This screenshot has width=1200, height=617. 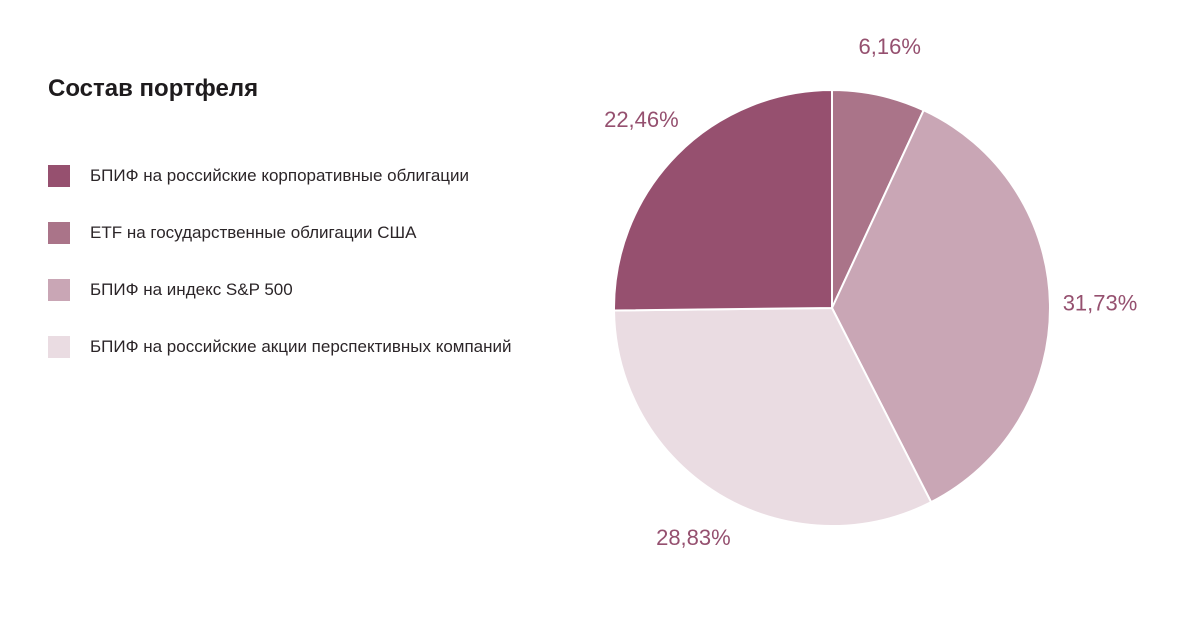 I want to click on legend-label: БПИФ на индекс S&P 500, so click(x=191, y=289).